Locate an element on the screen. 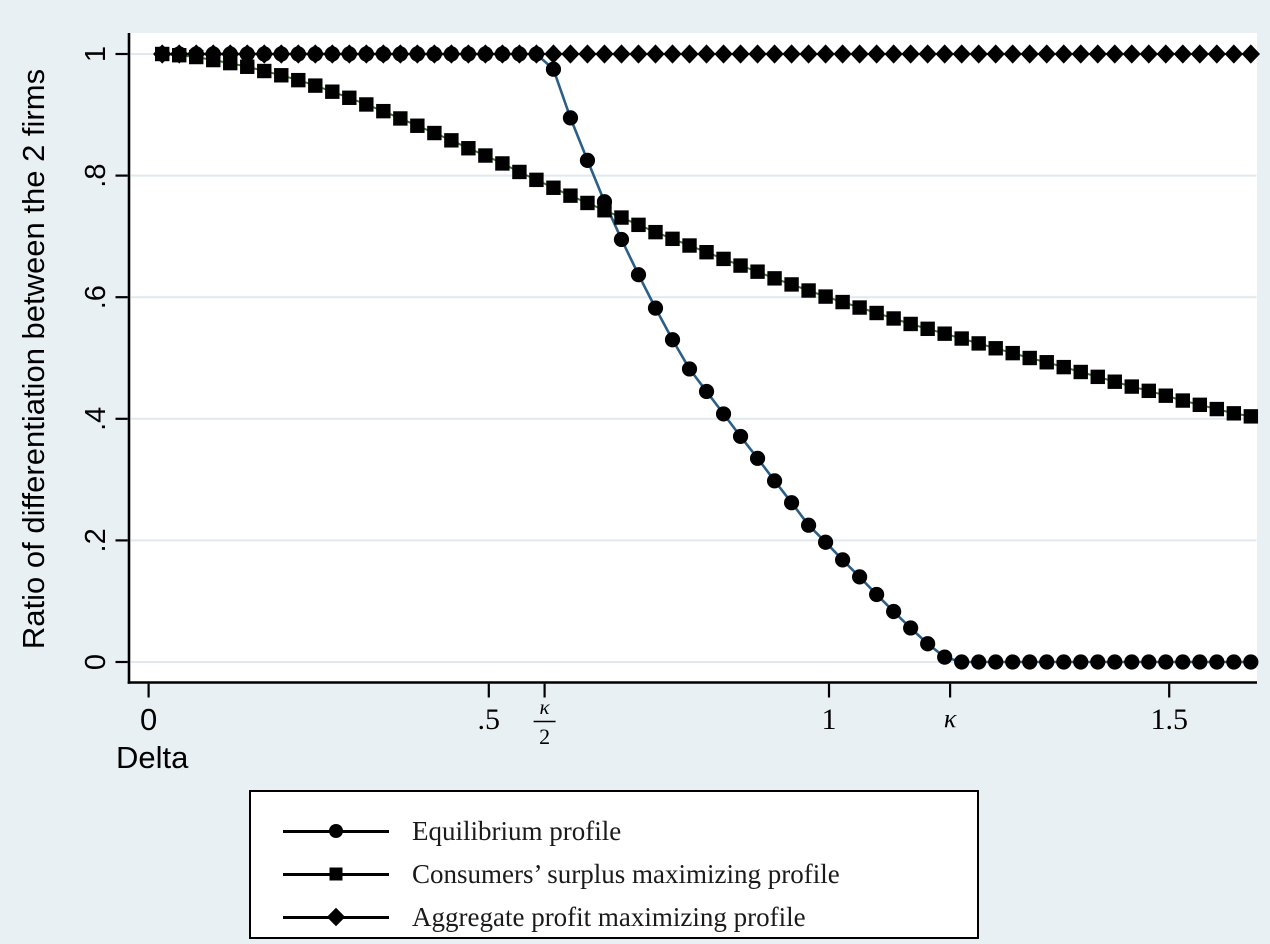  legend-item-equilibrium: Equilibrium profile is located at coordinates (614, 831).